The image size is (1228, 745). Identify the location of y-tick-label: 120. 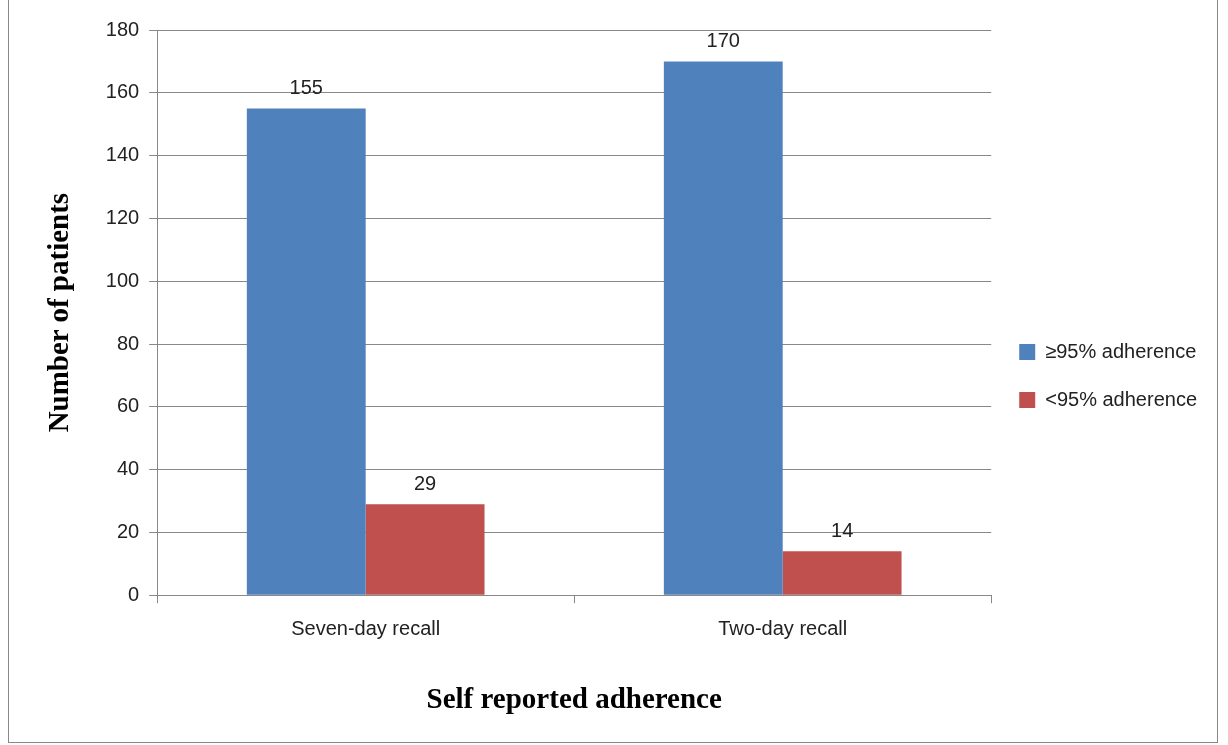
(122, 216).